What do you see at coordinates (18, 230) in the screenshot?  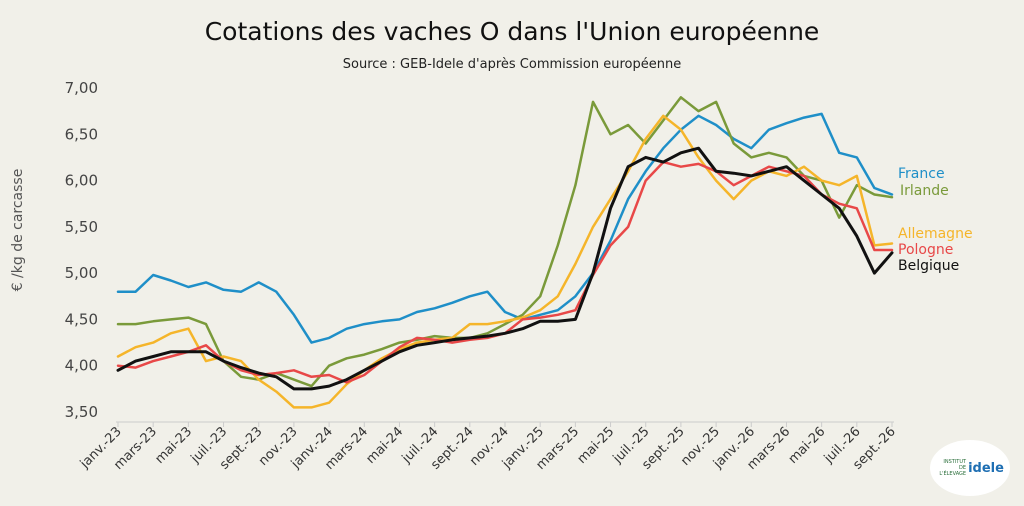 I see `y-axis-label: € /kg de carcasse` at bounding box center [18, 230].